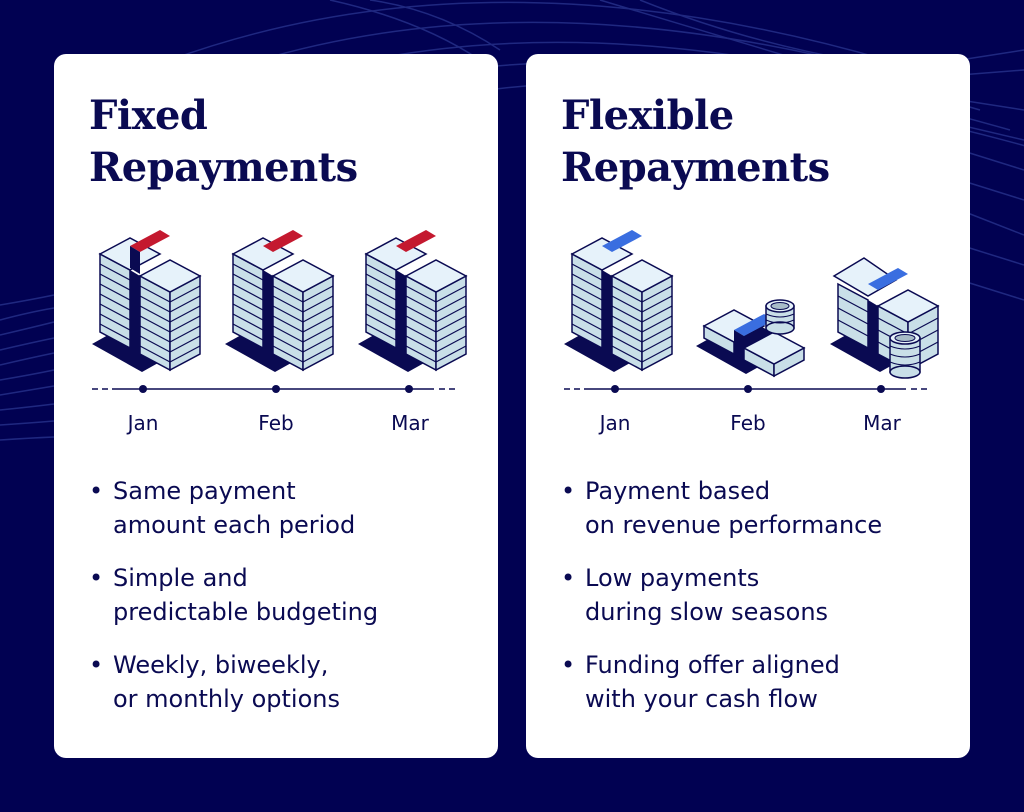 The image size is (1024, 812). I want to click on bullet-item: Low payments during slow seasons, so click(761, 595).